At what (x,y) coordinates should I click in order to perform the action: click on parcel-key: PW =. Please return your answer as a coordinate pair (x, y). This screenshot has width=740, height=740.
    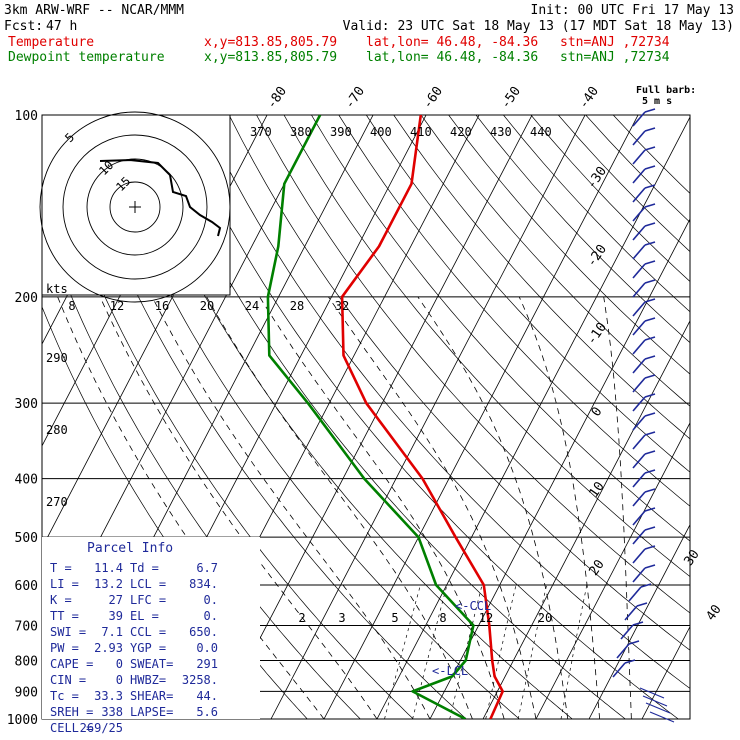
    Looking at the image, I should click on (64, 648).